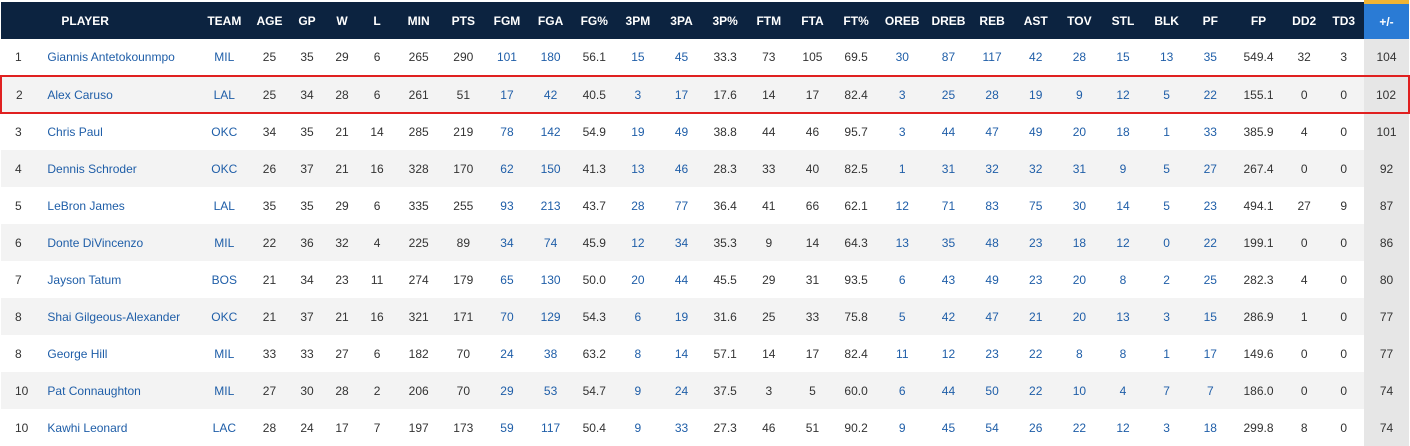 This screenshot has width=1410, height=446. Describe the element at coordinates (902, 427) in the screenshot. I see `cell-oreb: 9` at that location.